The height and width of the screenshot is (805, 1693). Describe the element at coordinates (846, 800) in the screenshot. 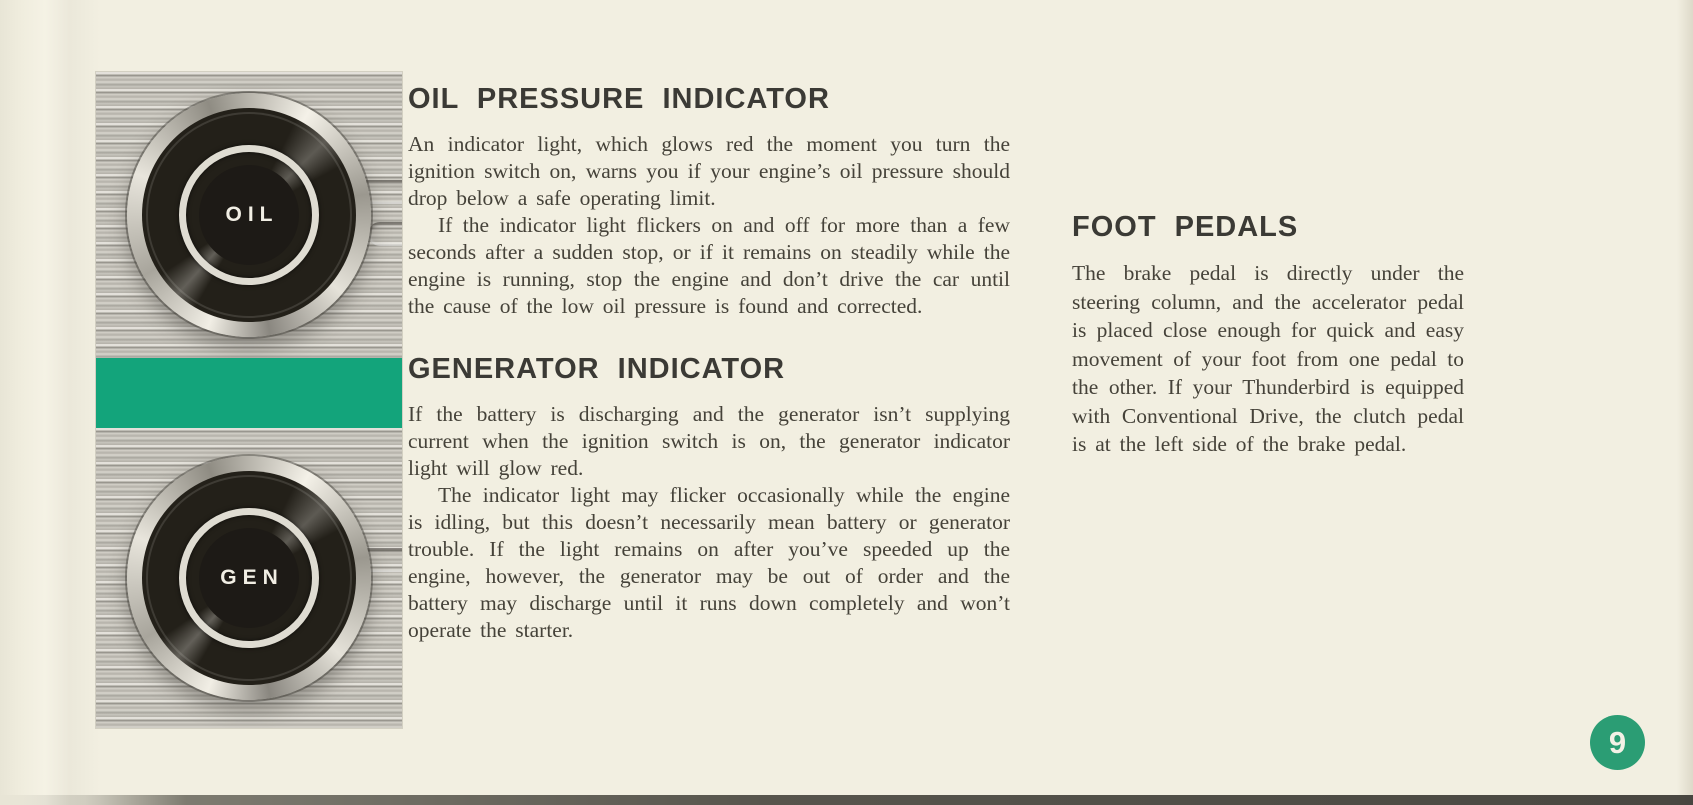

I see `scan-bottom-edge` at that location.